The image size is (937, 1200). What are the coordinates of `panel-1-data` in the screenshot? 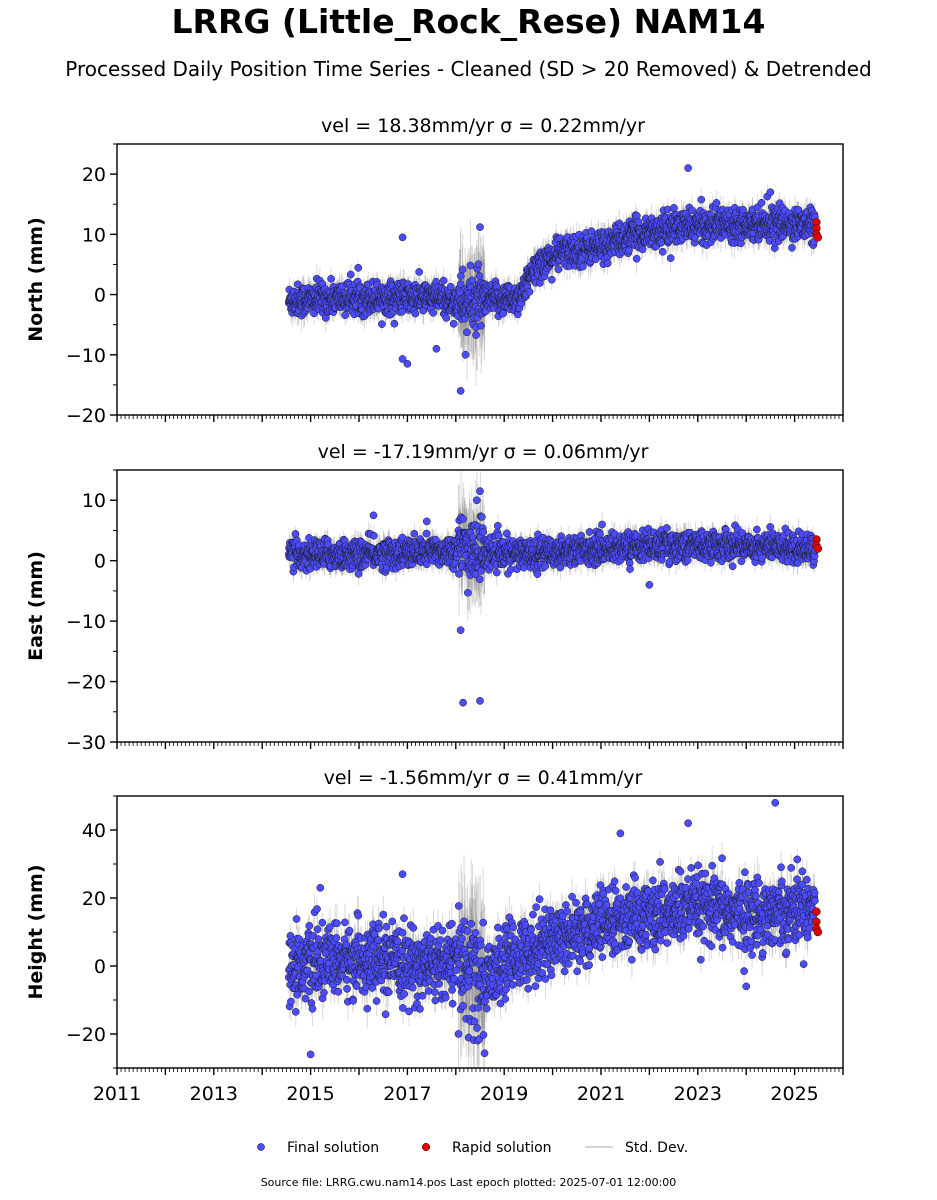 It's located at (553, 279).